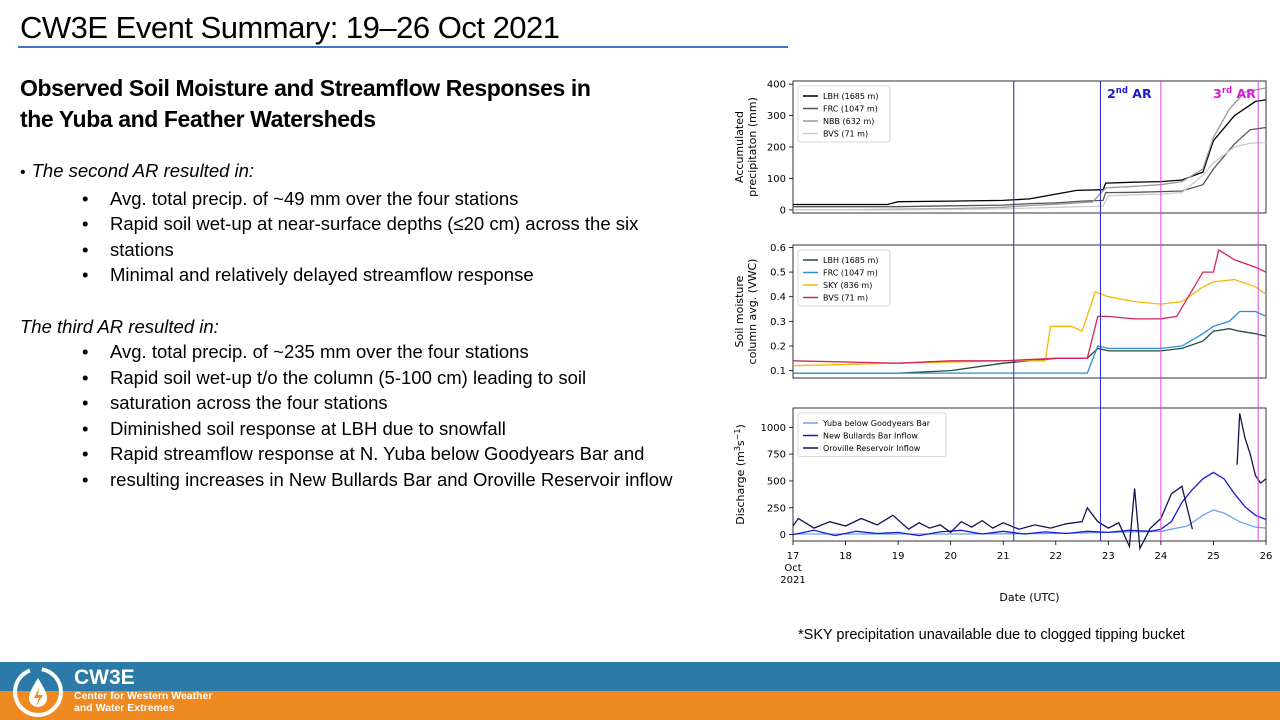  What do you see at coordinates (119, 326) in the screenshot?
I see `third-ar-heading: The third AR resulted in:` at bounding box center [119, 326].